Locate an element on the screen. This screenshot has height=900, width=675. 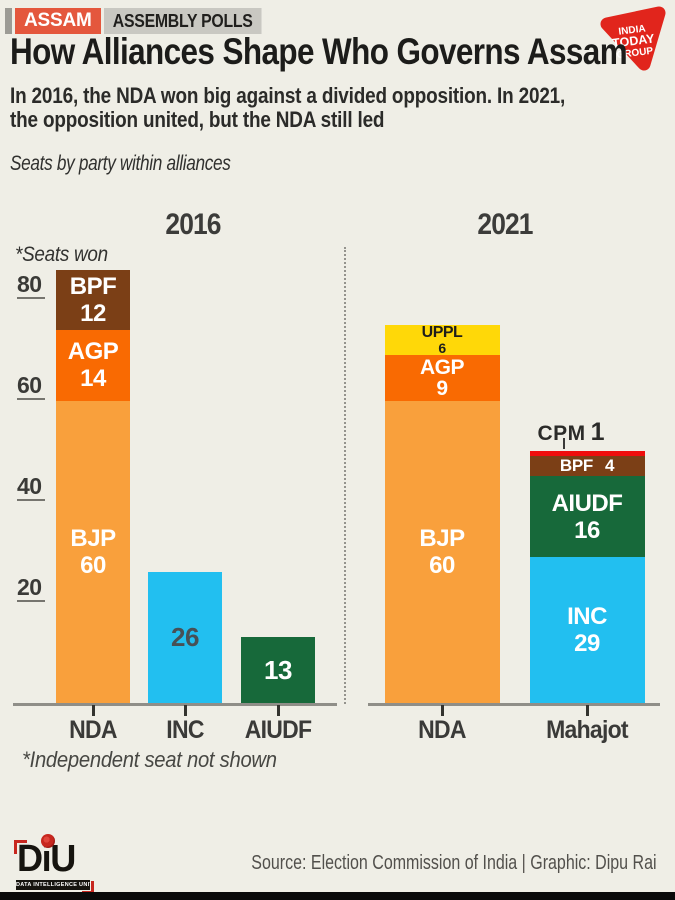
segment-value: 13 is located at coordinates (278, 669).